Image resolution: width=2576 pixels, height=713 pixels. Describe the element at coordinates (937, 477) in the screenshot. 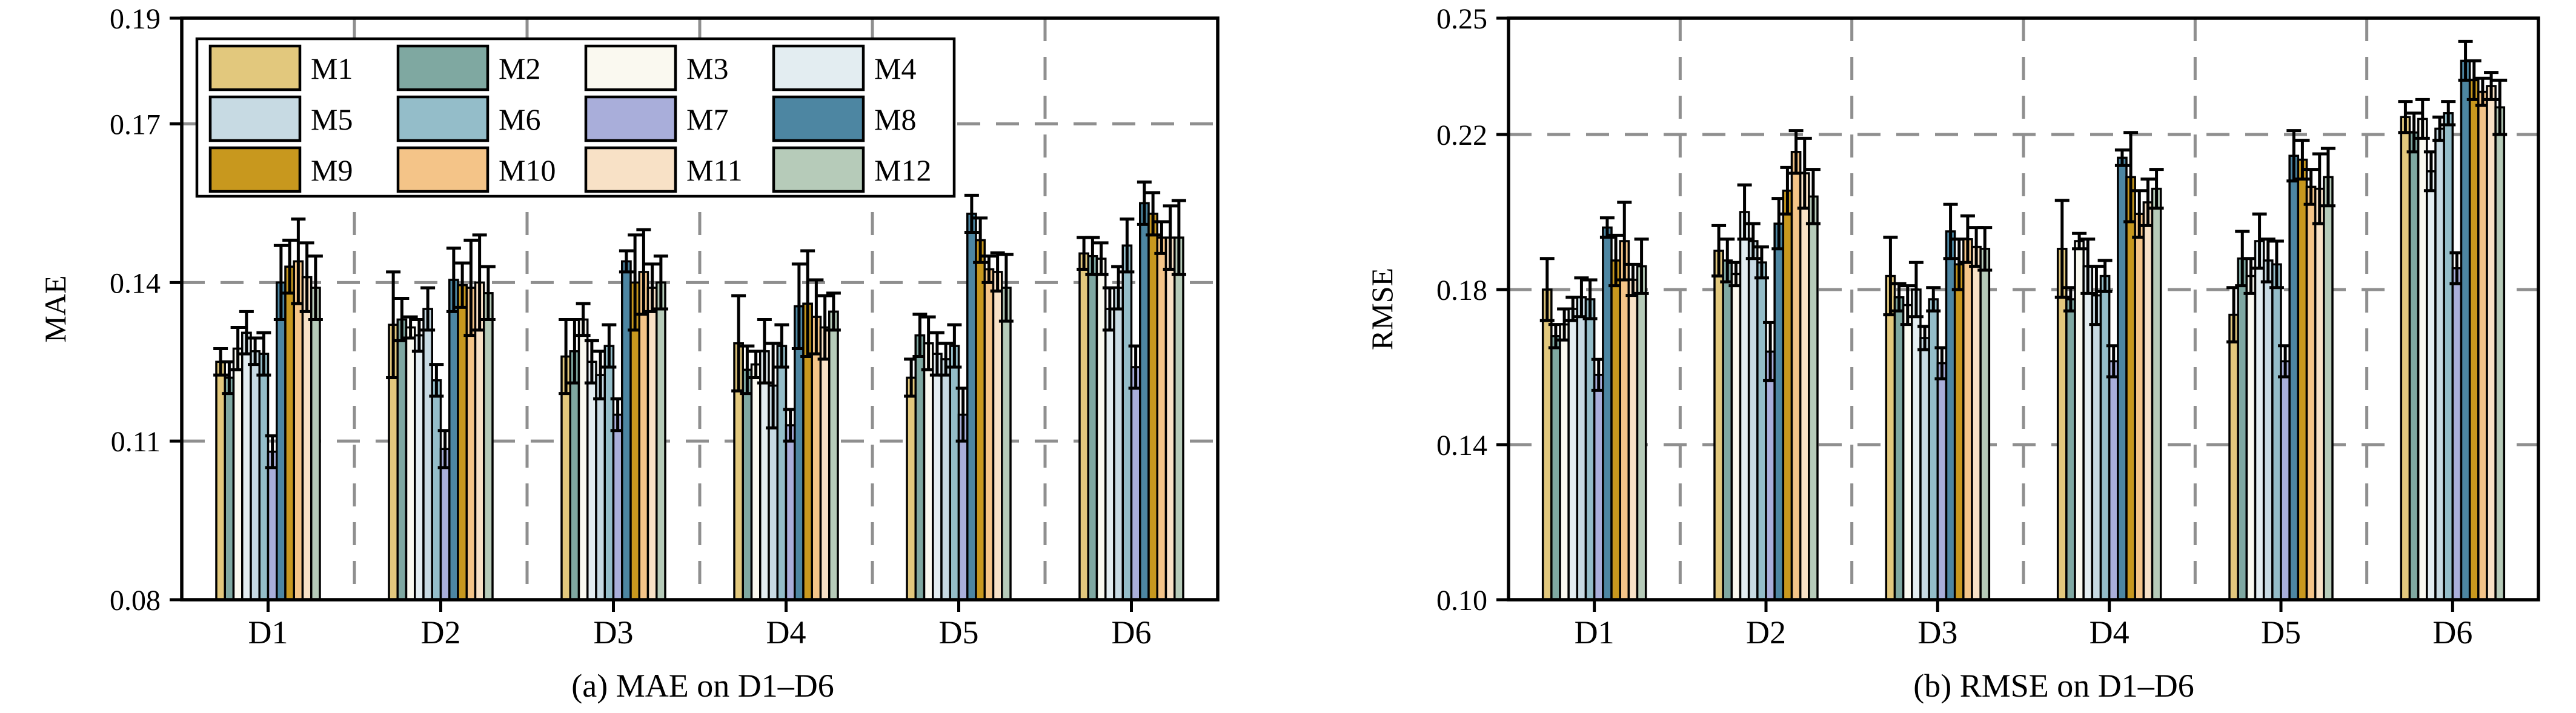

I see `bar-M4-D5` at that location.